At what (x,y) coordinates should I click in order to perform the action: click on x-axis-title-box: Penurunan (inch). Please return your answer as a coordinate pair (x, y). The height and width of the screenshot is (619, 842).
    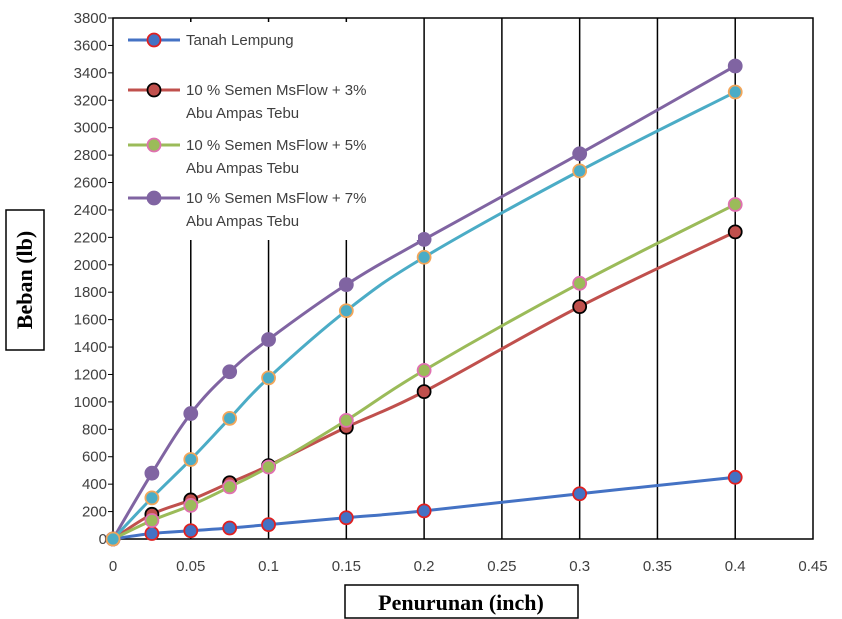
    Looking at the image, I should click on (461, 601).